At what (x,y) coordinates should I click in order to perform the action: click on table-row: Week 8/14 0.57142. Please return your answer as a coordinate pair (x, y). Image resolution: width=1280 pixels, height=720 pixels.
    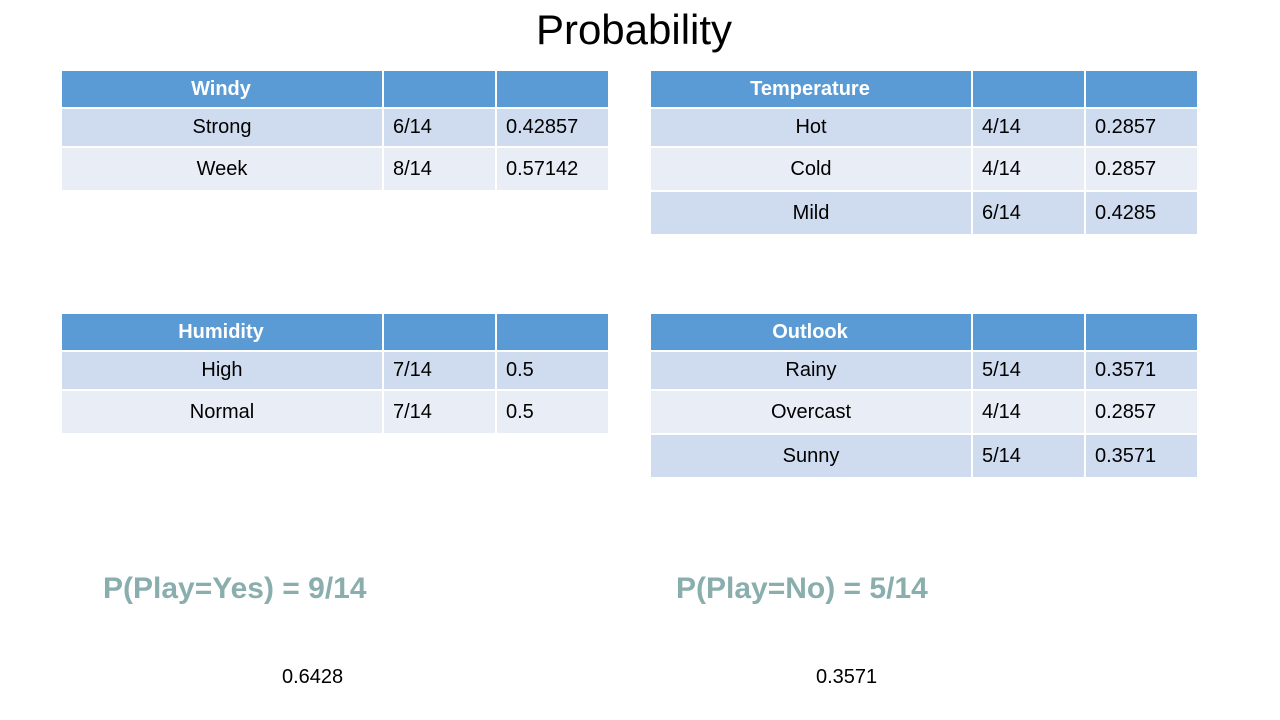
    Looking at the image, I should click on (336, 169).